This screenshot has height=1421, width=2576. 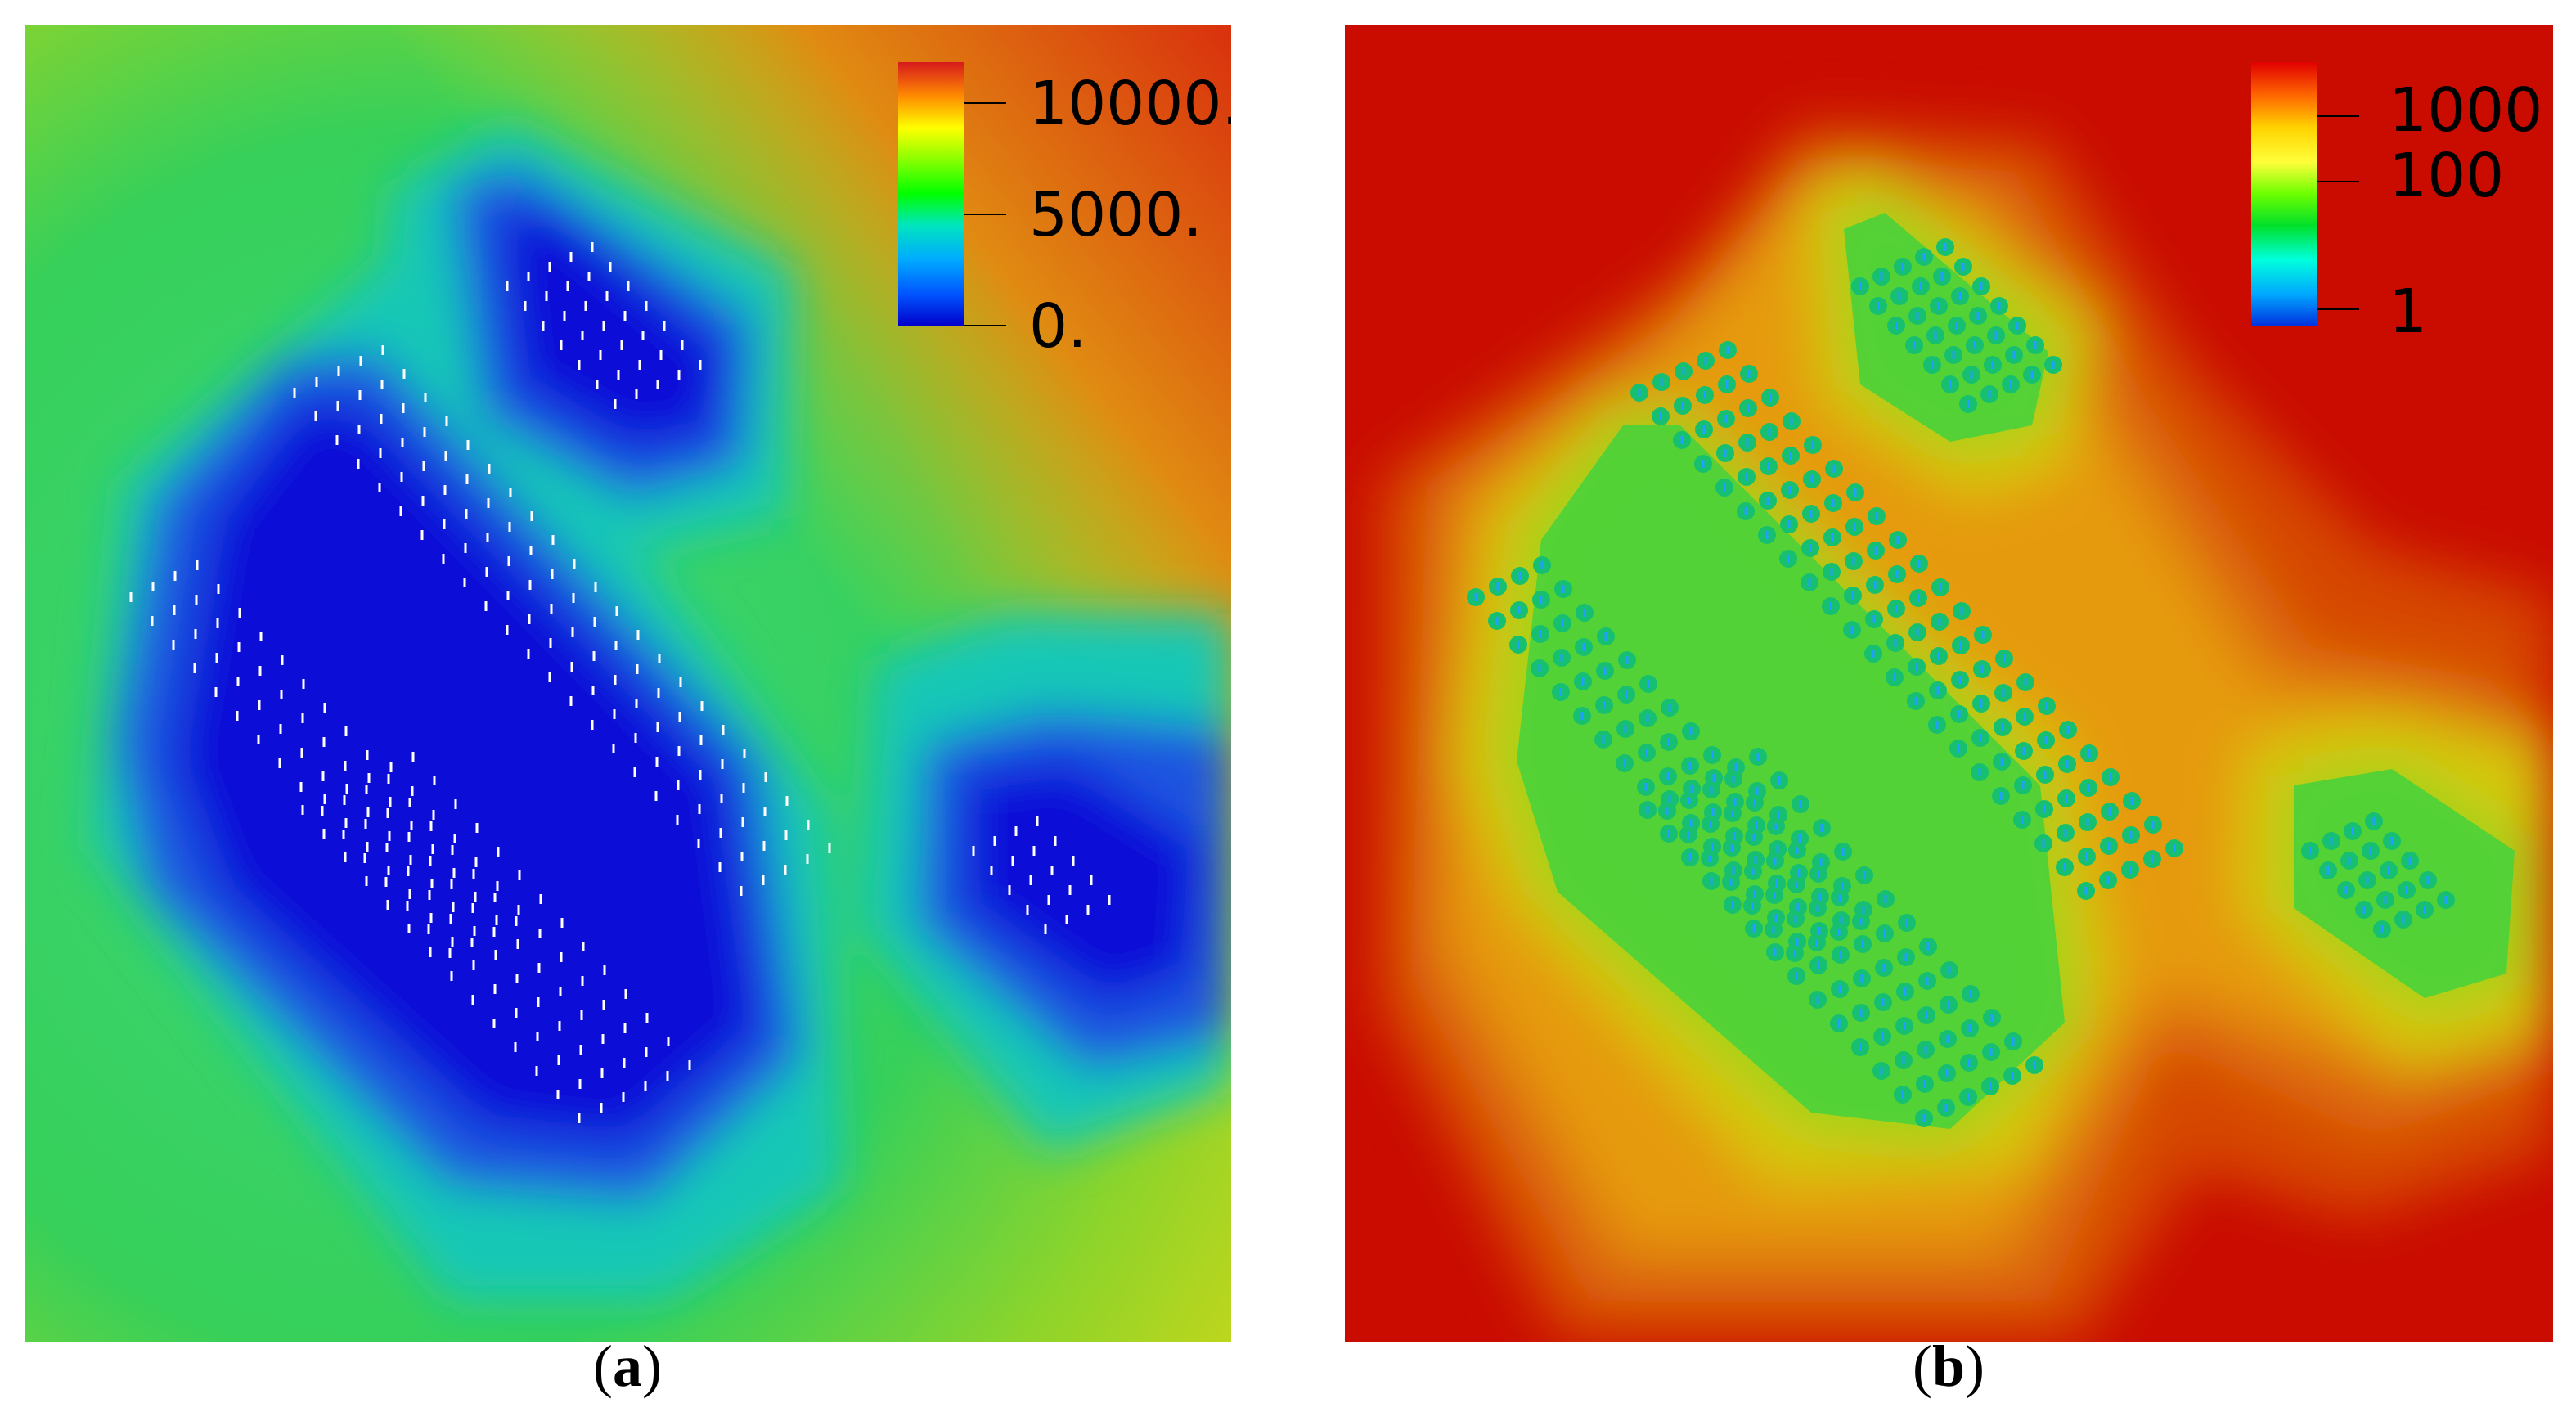 I want to click on colorbar: 10000. 5000. 0., so click(x=1064, y=212).